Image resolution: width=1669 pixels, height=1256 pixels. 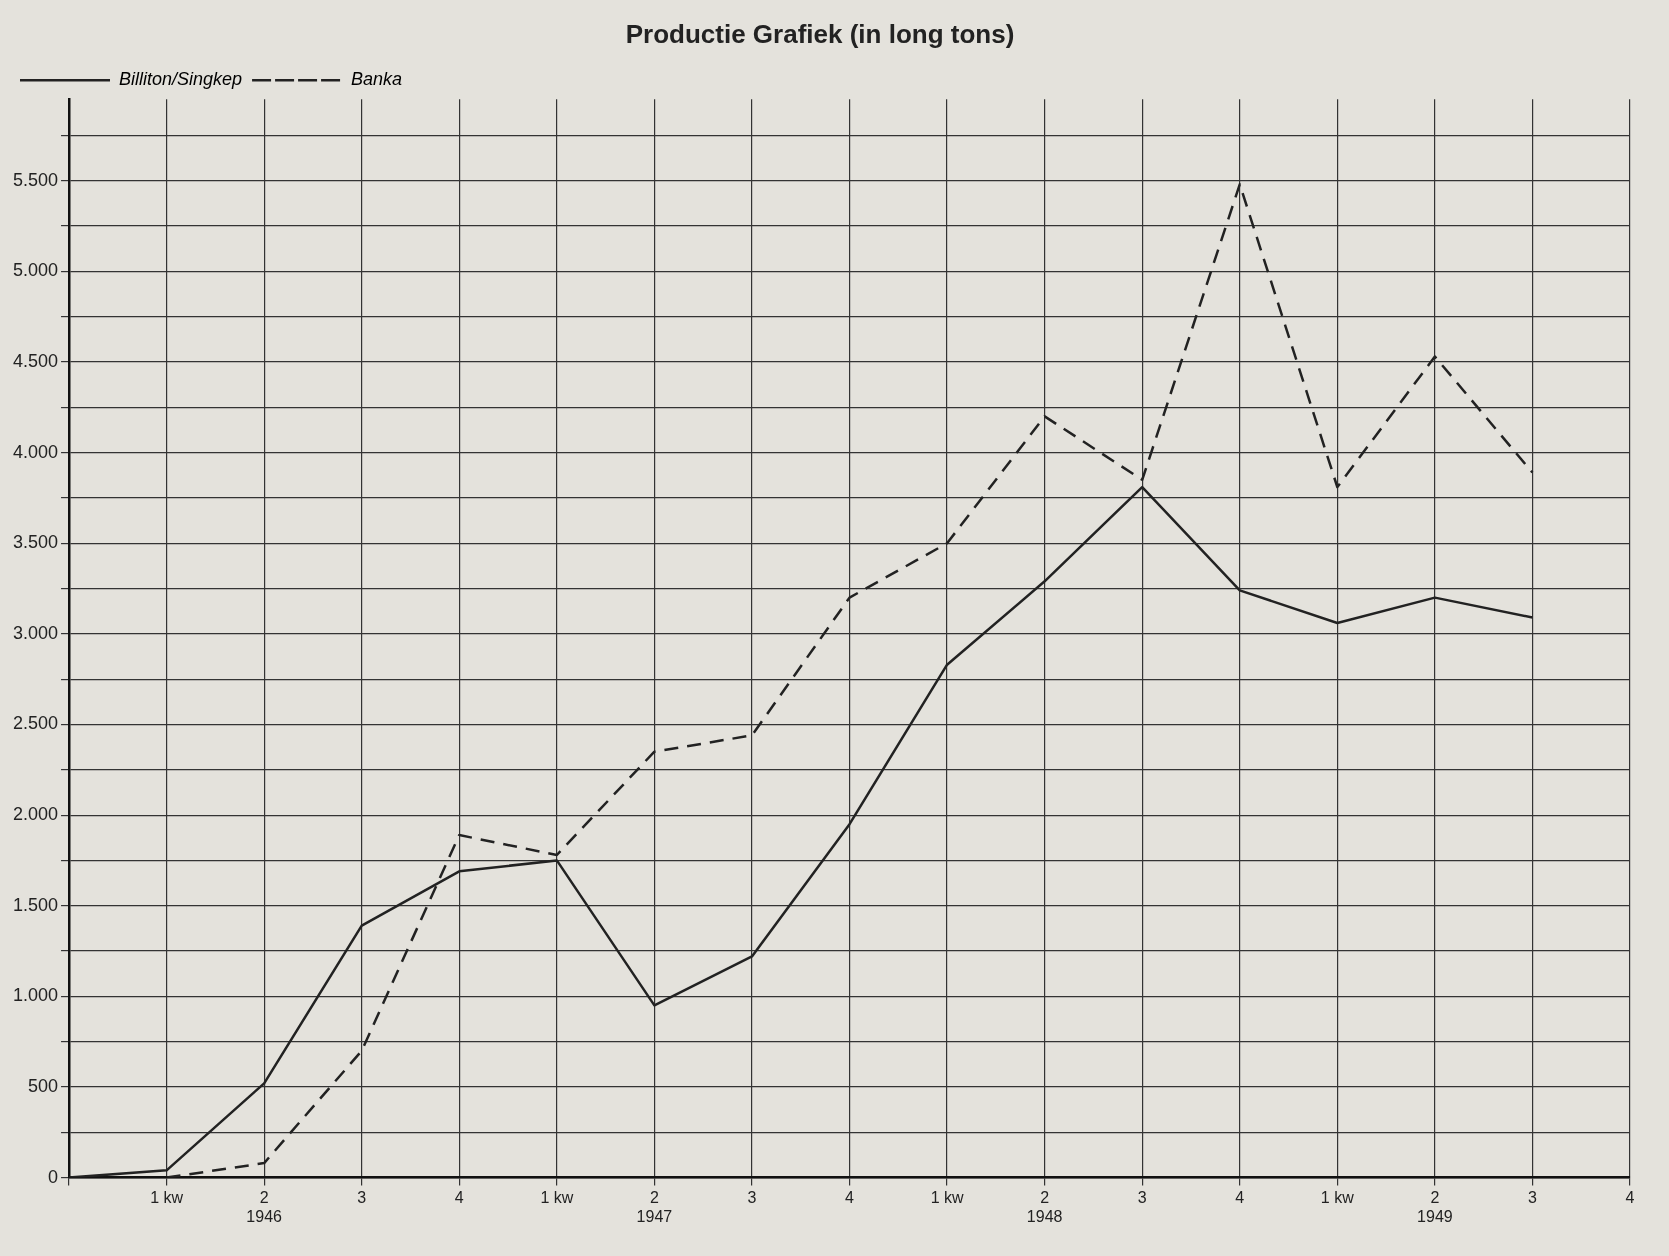 I want to click on x-tick-label: 2 1949, so click(x=1435, y=1206).